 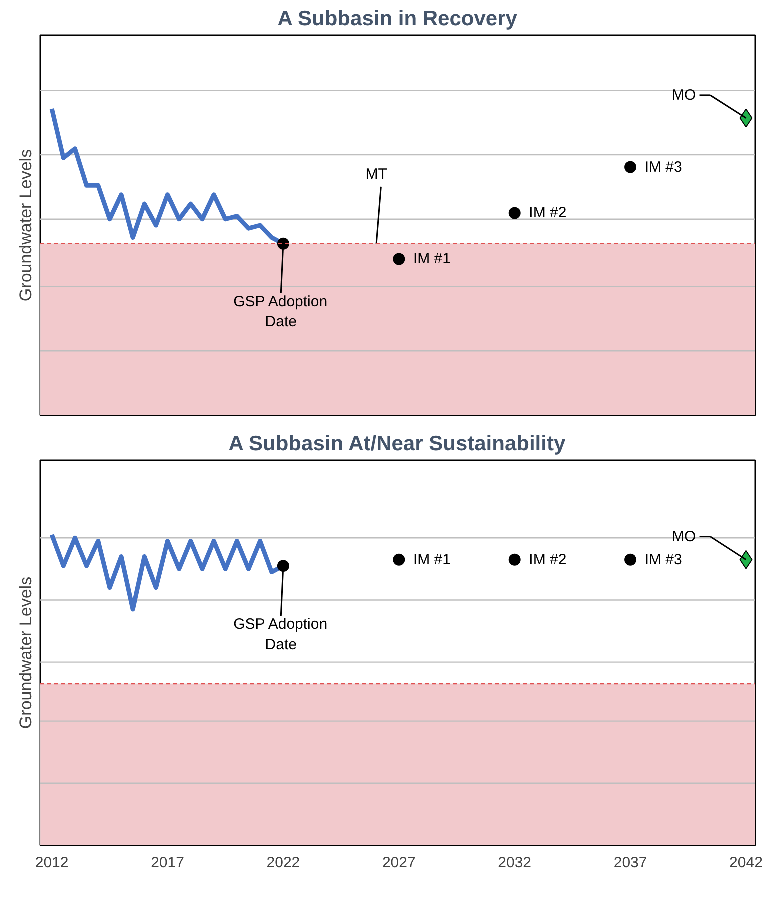 What do you see at coordinates (746, 863) in the screenshot?
I see `x-tick-label: 2042` at bounding box center [746, 863].